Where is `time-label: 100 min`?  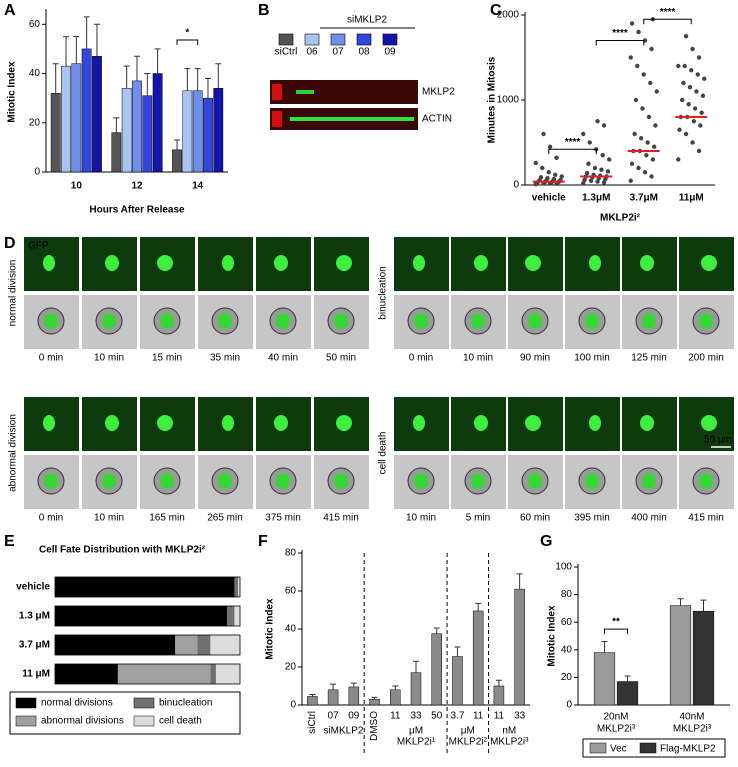 time-label: 100 min is located at coordinates (592, 358).